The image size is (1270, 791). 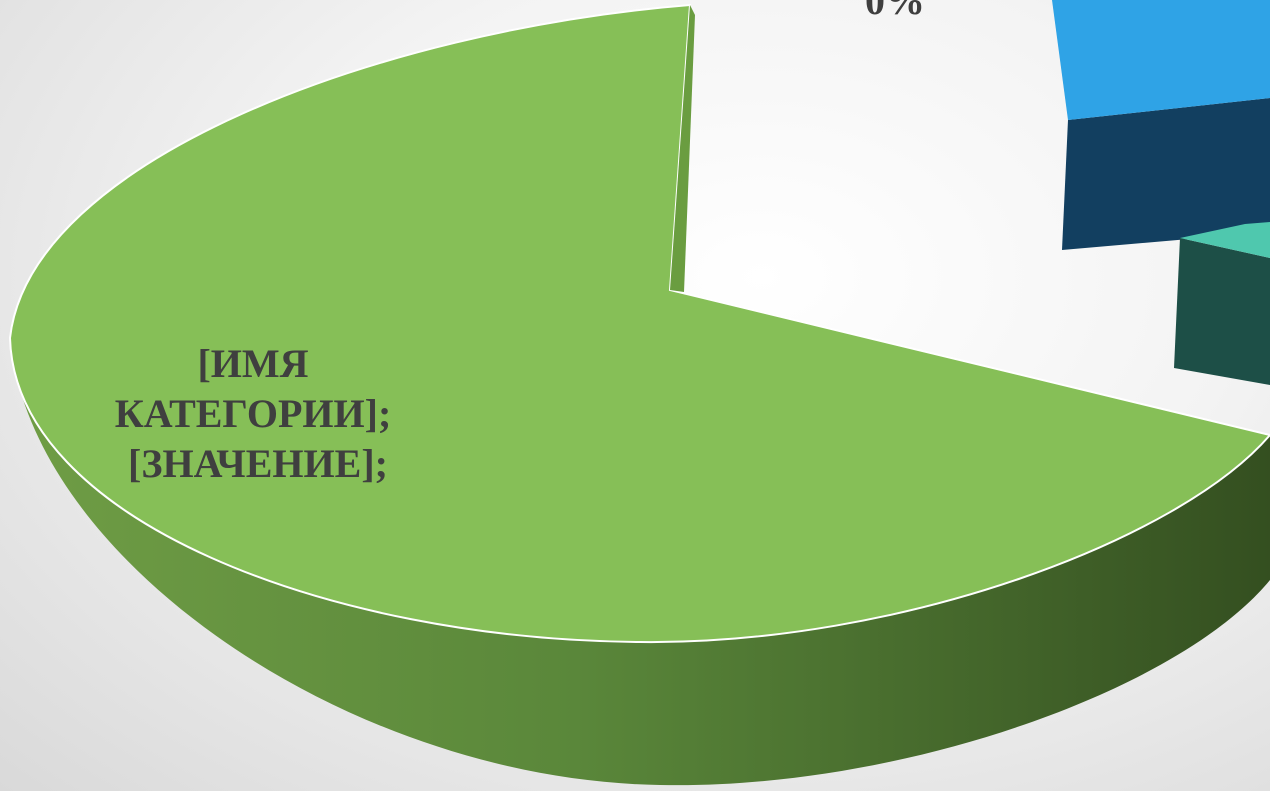 I want to click on green-slice-label: [ИМЯ КАТЕГОРИИ]; [ЗНАЧЕНИЕ];, so click(x=258, y=413).